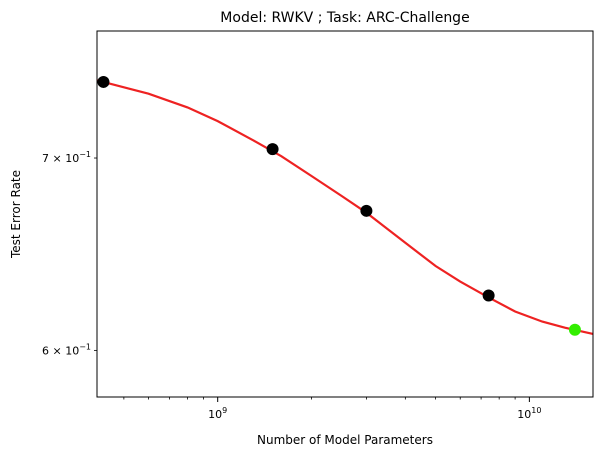 Image resolution: width=602 pixels, height=457 pixels. Describe the element at coordinates (345, 440) in the screenshot. I see `x-axis-label: Number of Model Parameters` at that location.